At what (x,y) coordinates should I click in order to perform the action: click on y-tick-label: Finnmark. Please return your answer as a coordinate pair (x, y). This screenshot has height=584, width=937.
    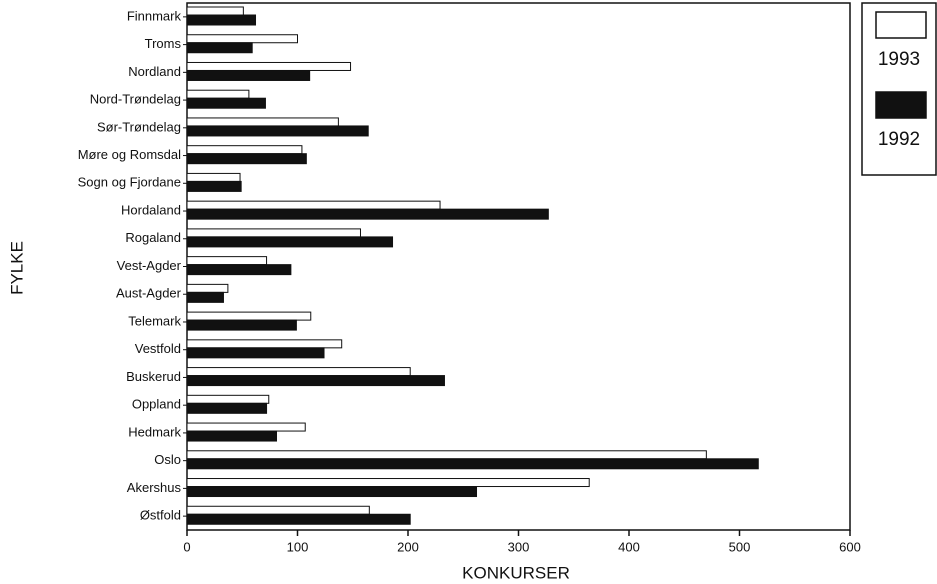
    Looking at the image, I should click on (154, 15).